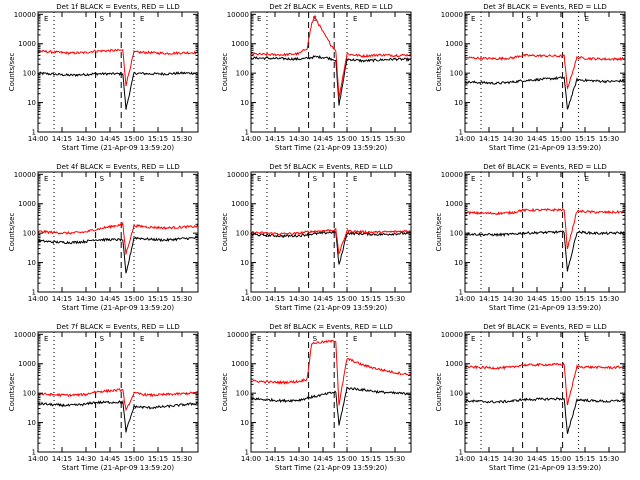 Image resolution: width=640 pixels, height=480 pixels. What do you see at coordinates (330, 167) in the screenshot?
I see `panel-title: Det 5f BLACK = Events, RED = LLD` at bounding box center [330, 167].